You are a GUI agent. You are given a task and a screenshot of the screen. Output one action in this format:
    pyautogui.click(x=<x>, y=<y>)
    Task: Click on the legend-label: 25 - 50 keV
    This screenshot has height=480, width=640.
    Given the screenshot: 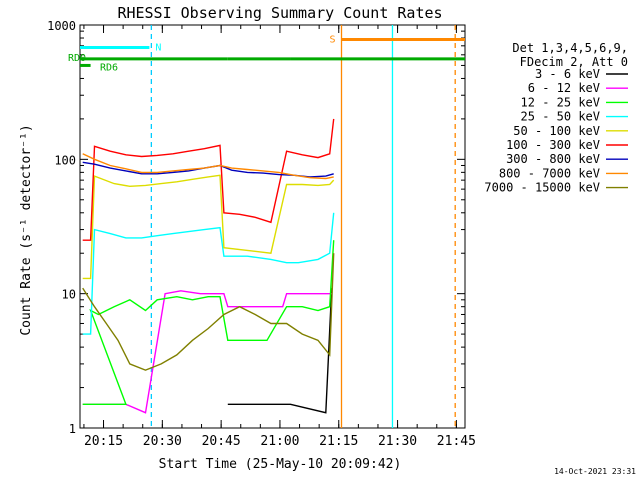 What is the action you would take?
    pyautogui.click(x=560, y=117)
    